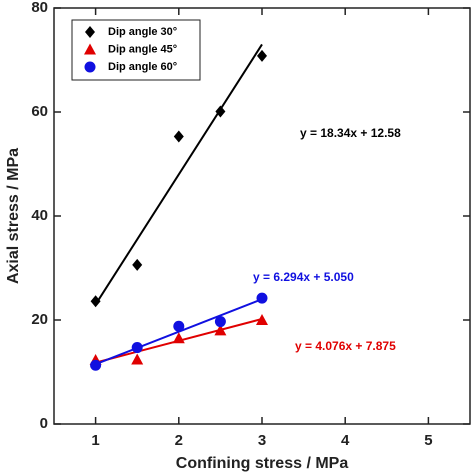  What do you see at coordinates (142, 67) in the screenshot?
I see `legend-label: Dip angle 60°` at bounding box center [142, 67].